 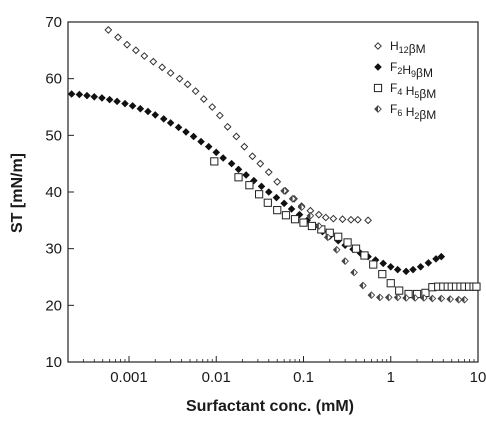 What do you see at coordinates (416, 95) in the screenshot?
I see `legend-subscript: 5` at bounding box center [416, 95].